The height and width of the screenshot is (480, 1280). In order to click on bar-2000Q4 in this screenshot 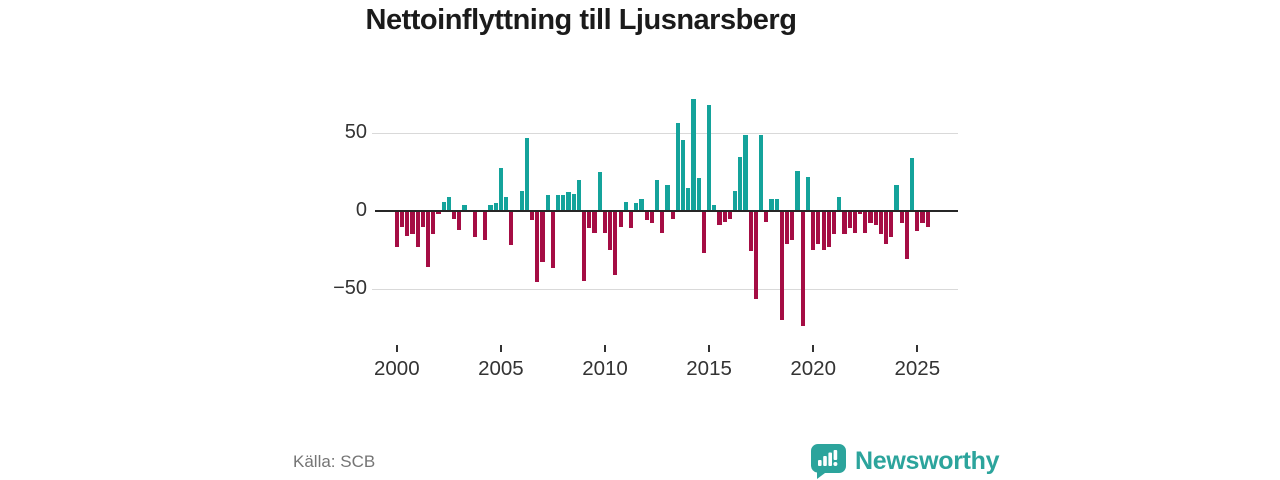, I will do `click(412, 223)`.